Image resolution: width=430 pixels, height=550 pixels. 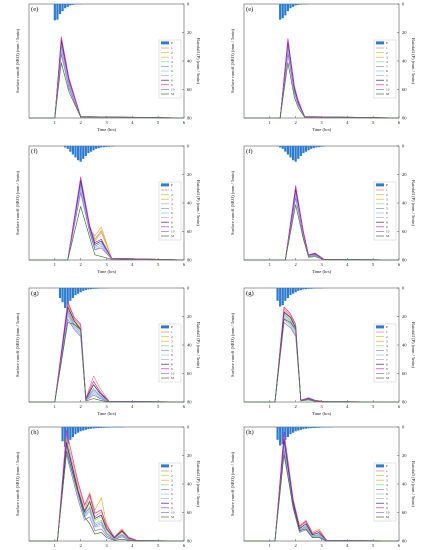 What do you see at coordinates (399, 264) in the screenshot?
I see `x-tick-label: 6` at bounding box center [399, 264].